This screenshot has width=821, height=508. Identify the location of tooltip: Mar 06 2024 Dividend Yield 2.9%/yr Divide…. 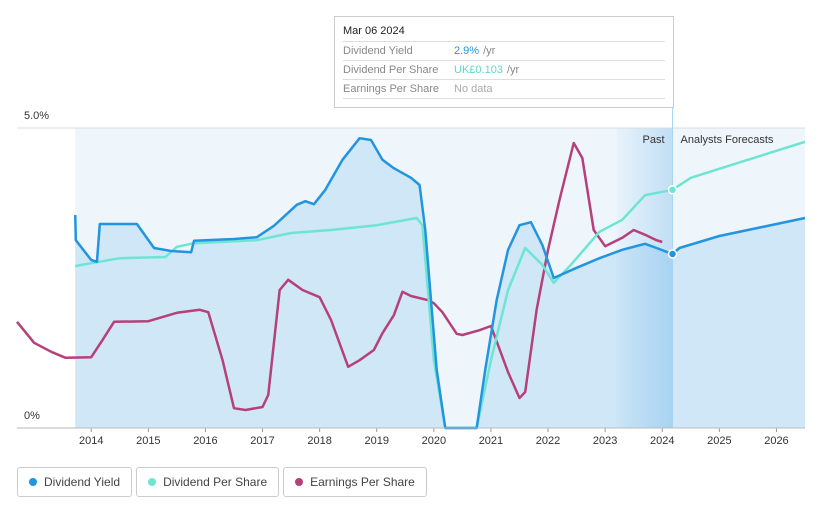
(504, 62).